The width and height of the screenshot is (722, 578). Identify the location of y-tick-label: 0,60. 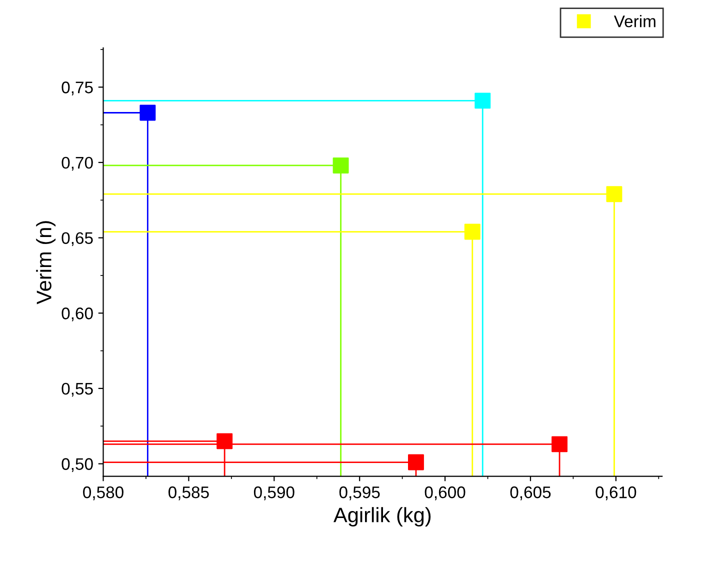
(77, 315).